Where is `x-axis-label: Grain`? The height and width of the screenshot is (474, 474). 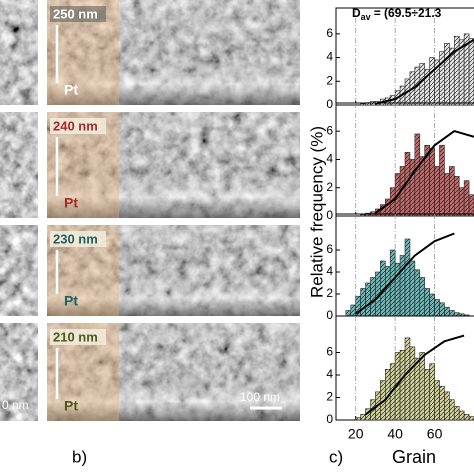 x-axis-label: Grain is located at coordinates (414, 457).